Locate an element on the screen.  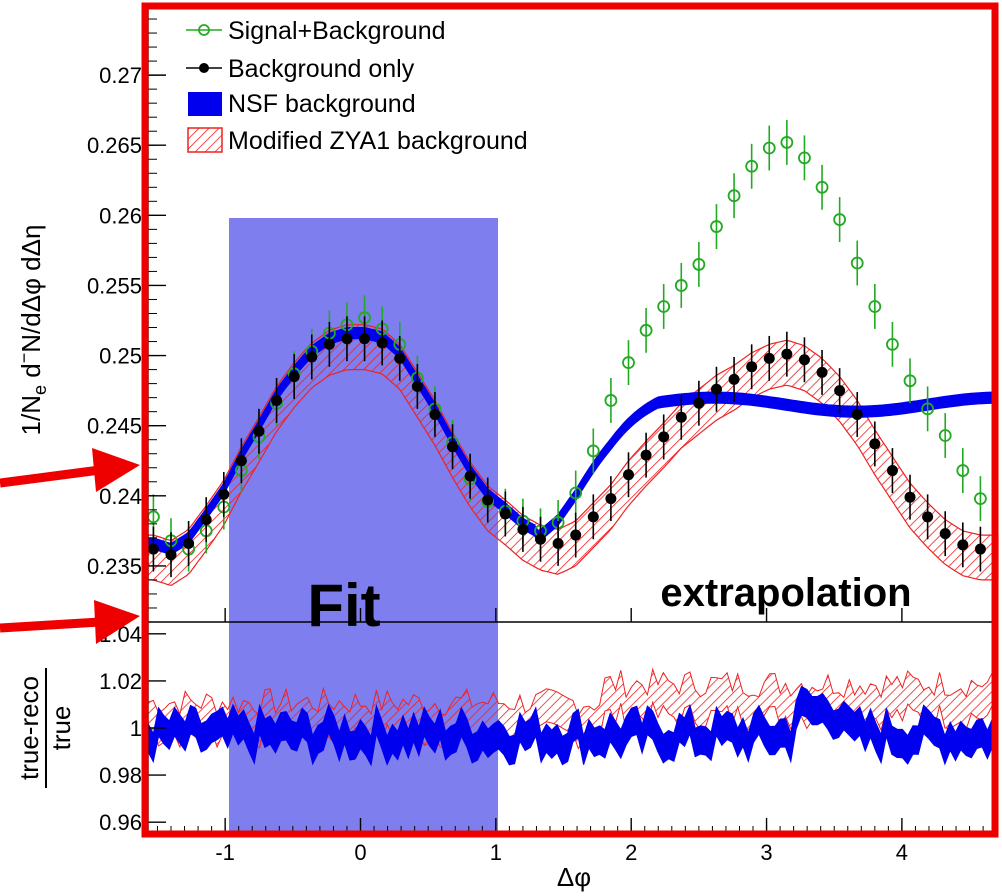
legend-label-nsf: NSF background is located at coordinates (322, 104).